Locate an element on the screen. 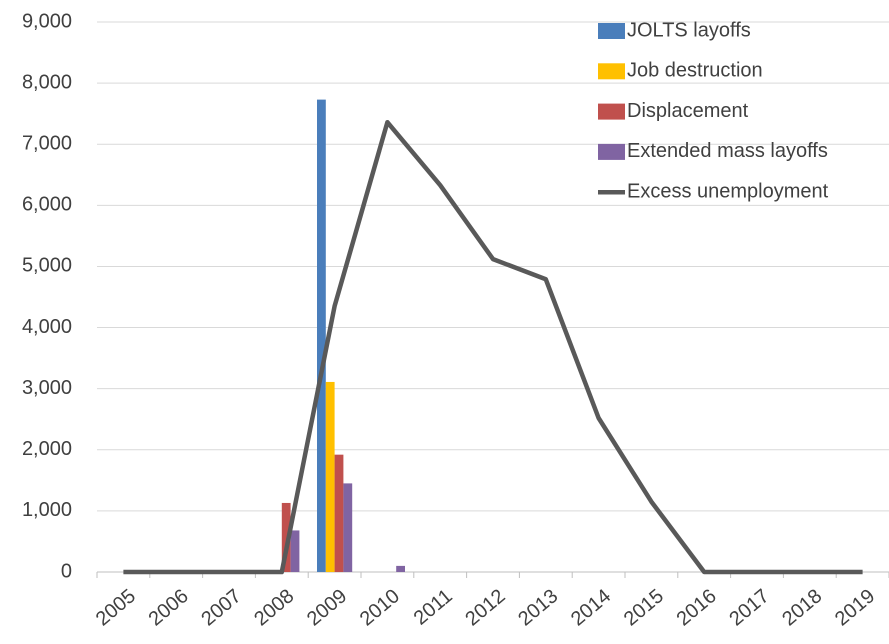 This screenshot has width=889, height=644. x-tick-label: 2010 is located at coordinates (380, 607).